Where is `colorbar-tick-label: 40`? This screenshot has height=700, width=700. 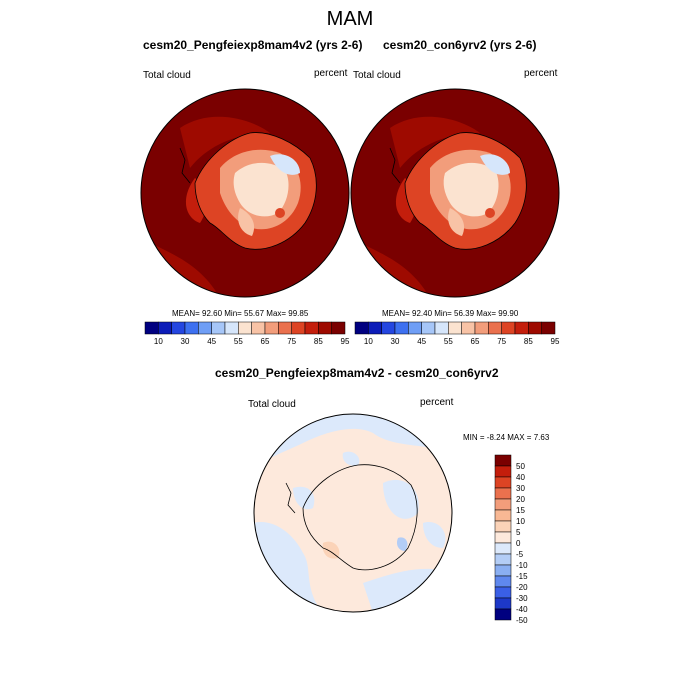
colorbar-tick-label: 40 is located at coordinates (520, 477).